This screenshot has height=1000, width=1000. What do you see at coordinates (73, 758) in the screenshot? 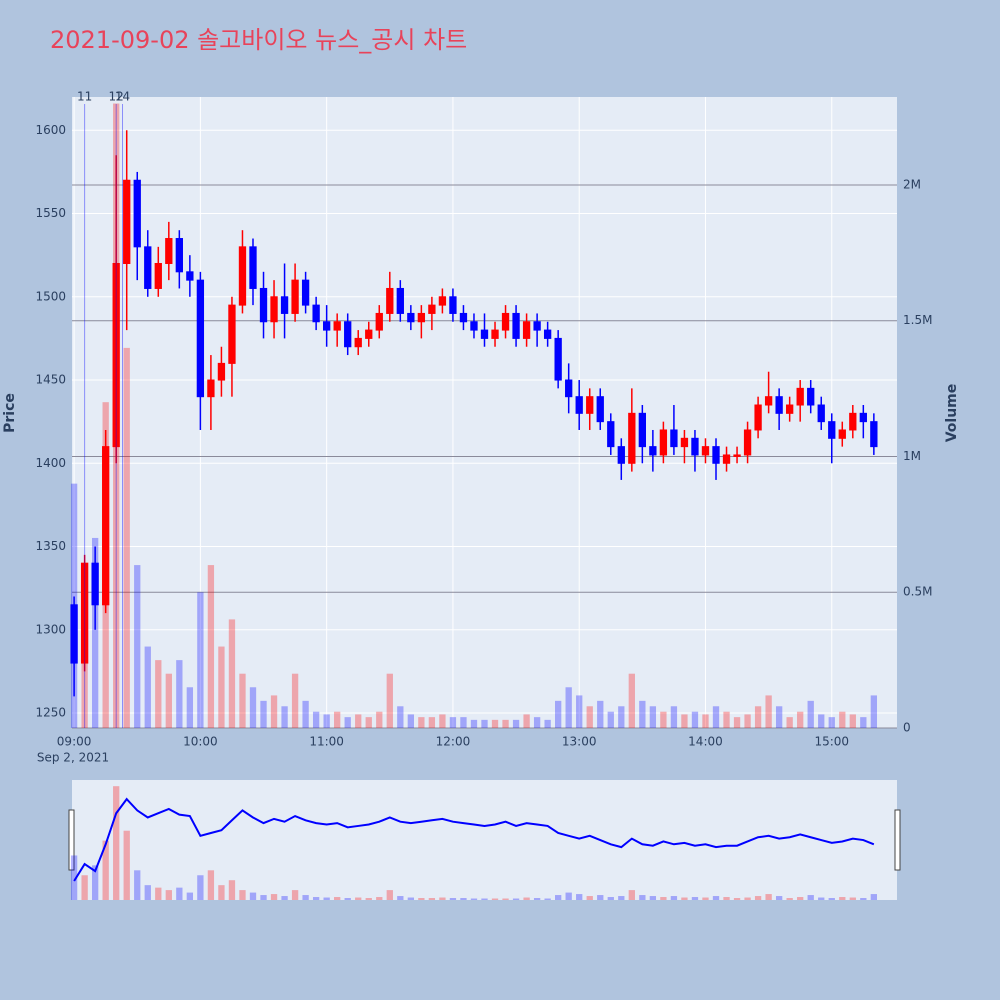
I see `x-date-label: Sep 2, 2021` at bounding box center [73, 758].